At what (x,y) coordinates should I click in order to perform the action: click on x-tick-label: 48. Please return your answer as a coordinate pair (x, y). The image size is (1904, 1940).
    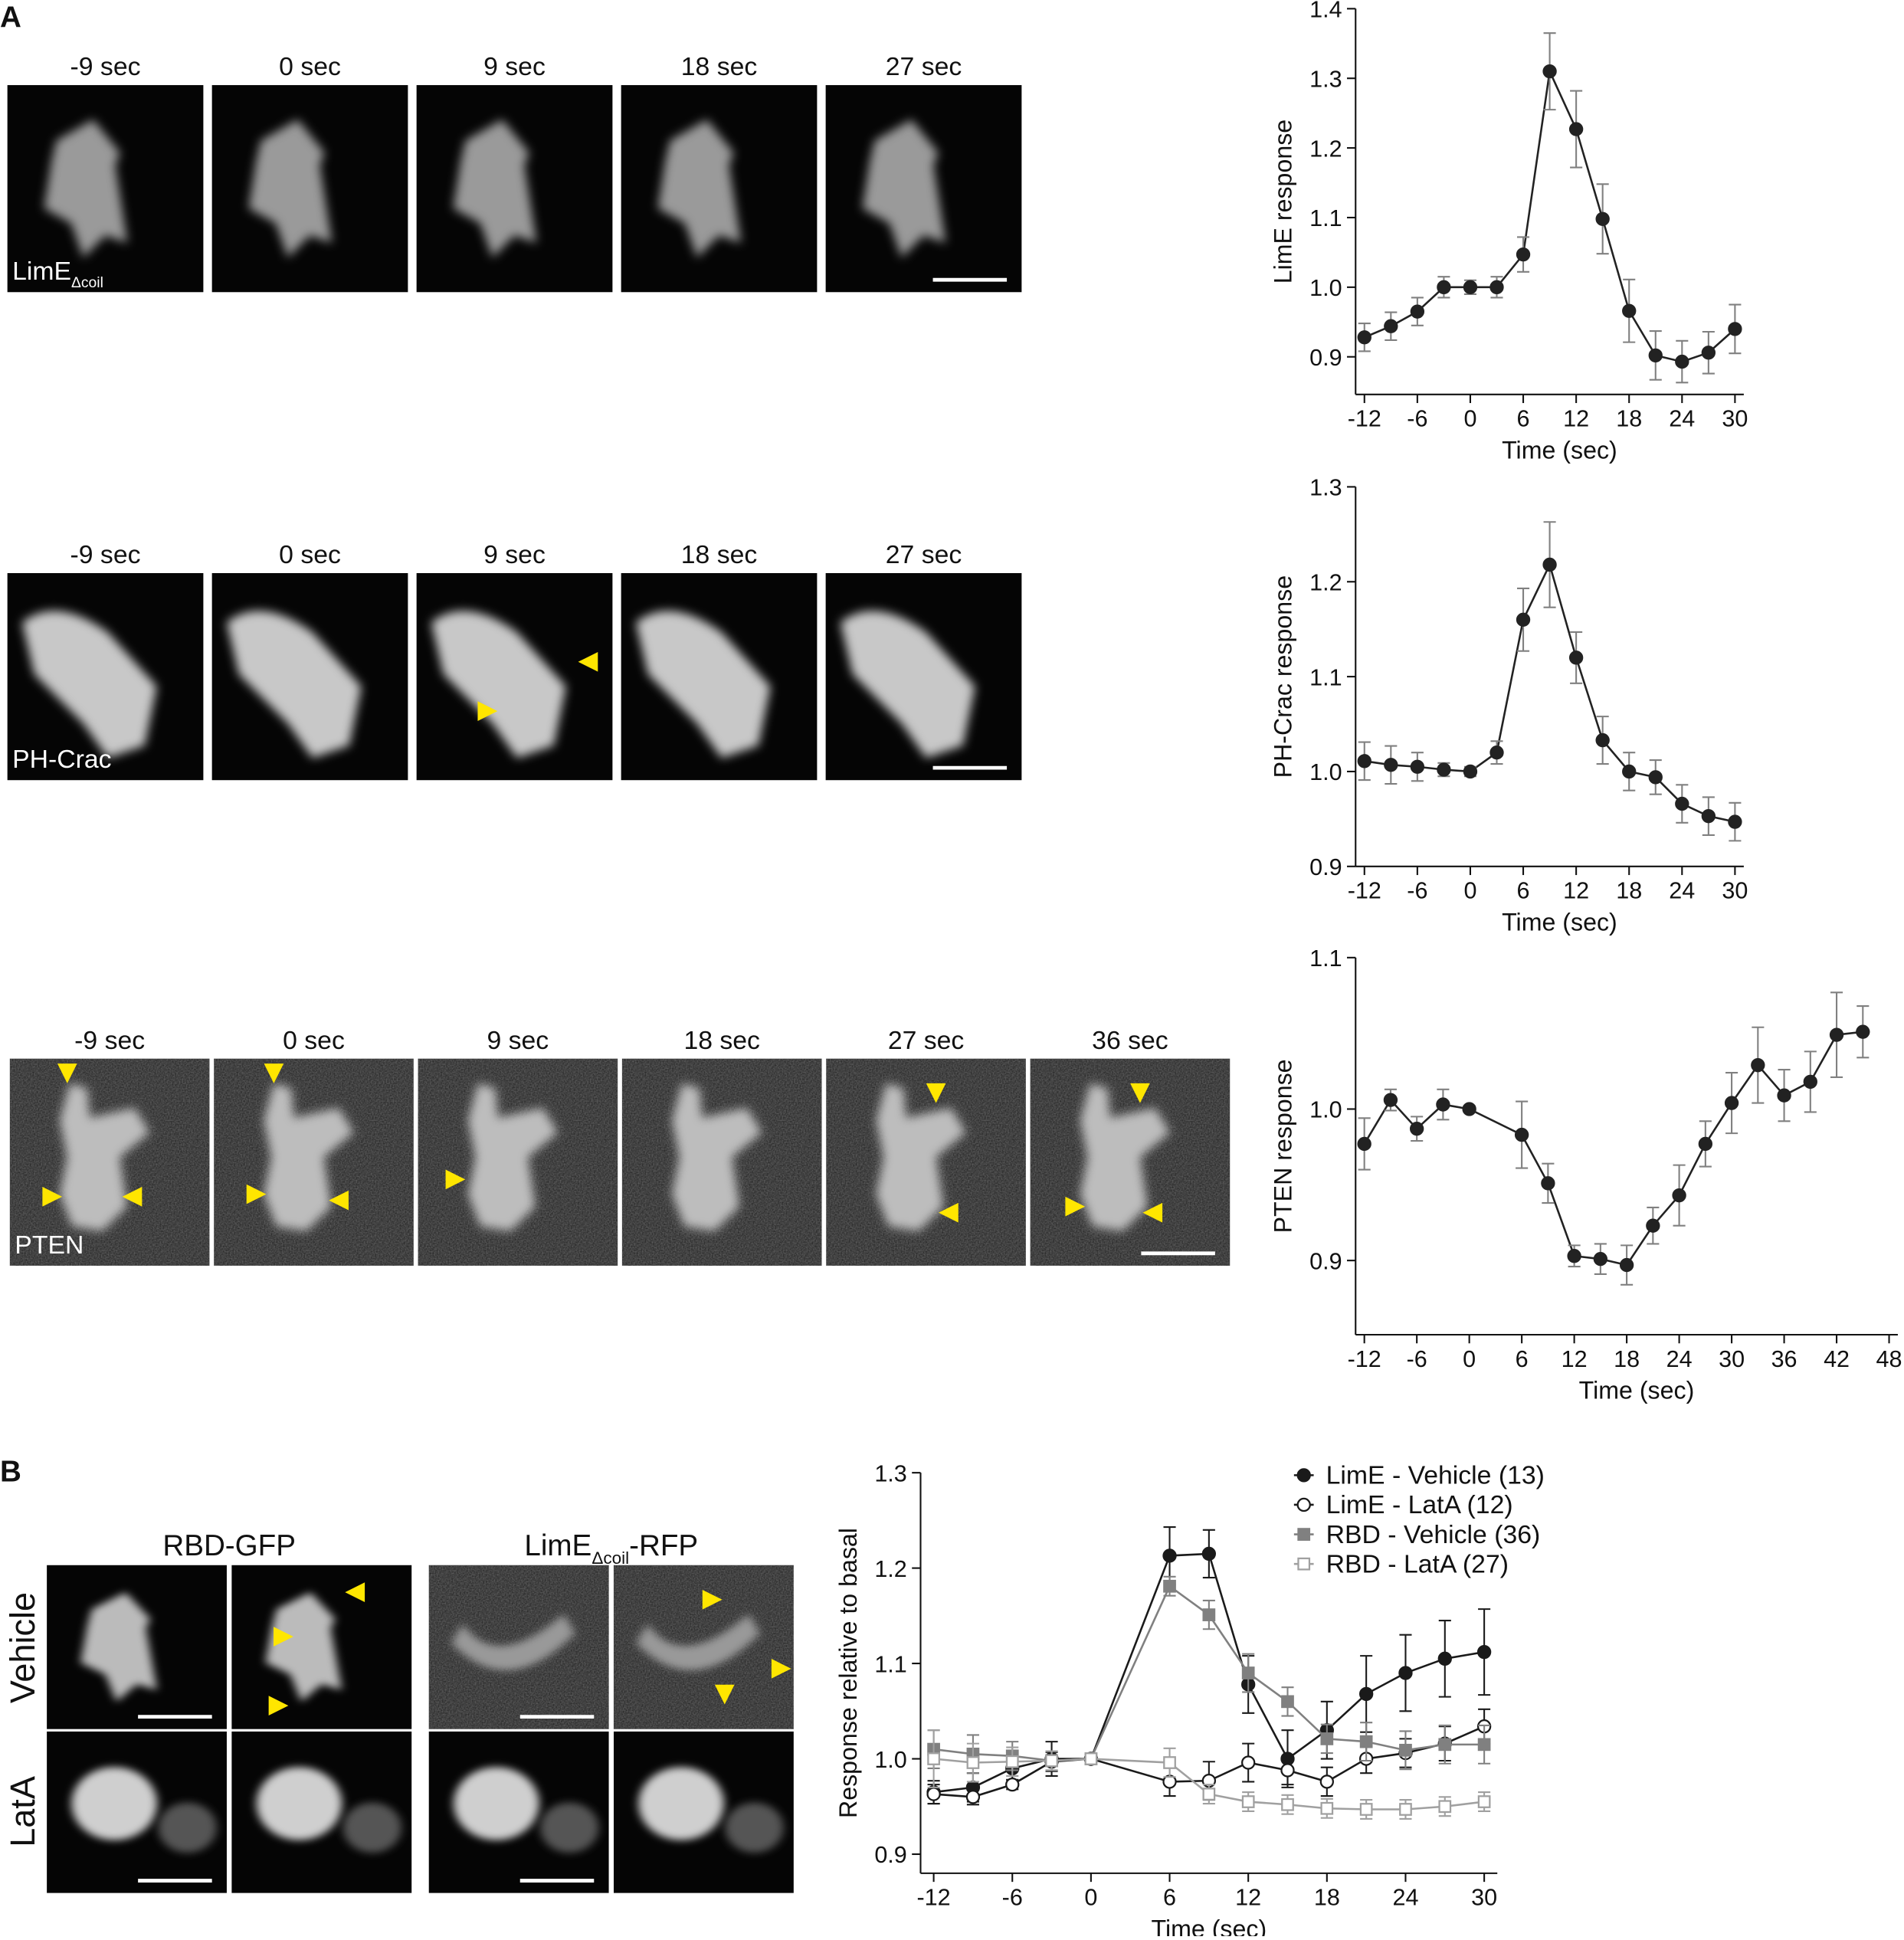
    Looking at the image, I should click on (1889, 1359).